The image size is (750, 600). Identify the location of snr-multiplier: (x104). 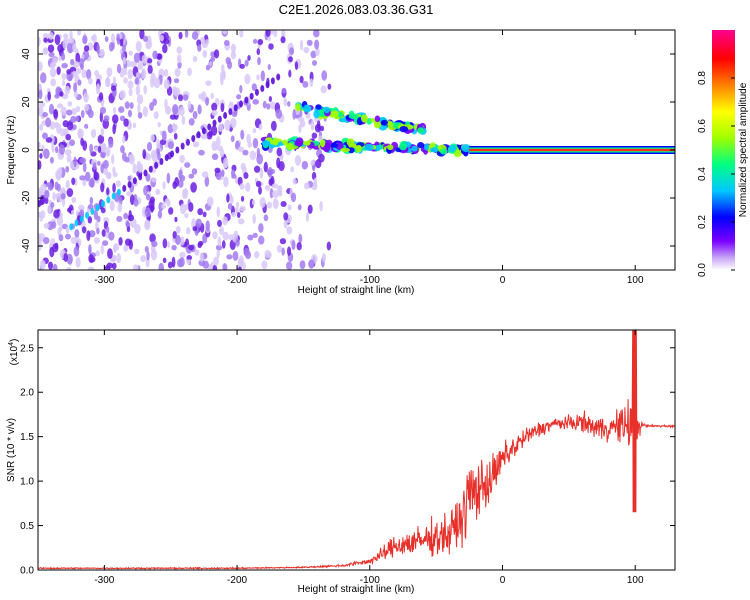
(14, 352).